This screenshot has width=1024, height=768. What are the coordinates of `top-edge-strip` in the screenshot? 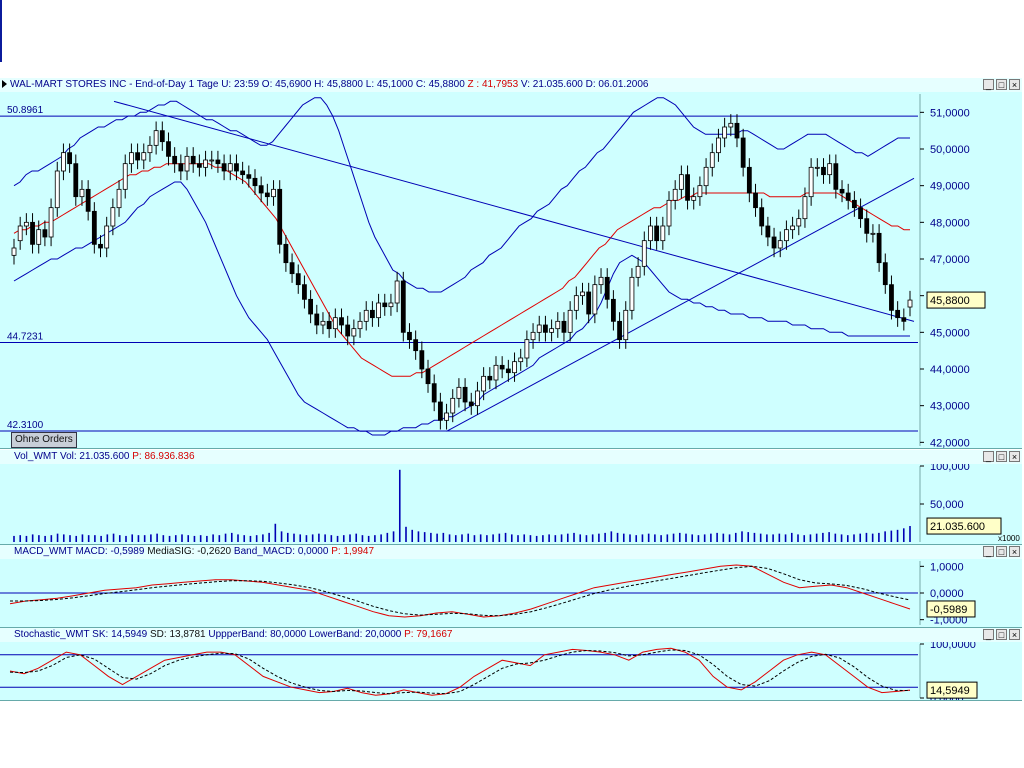 It's located at (1, 31).